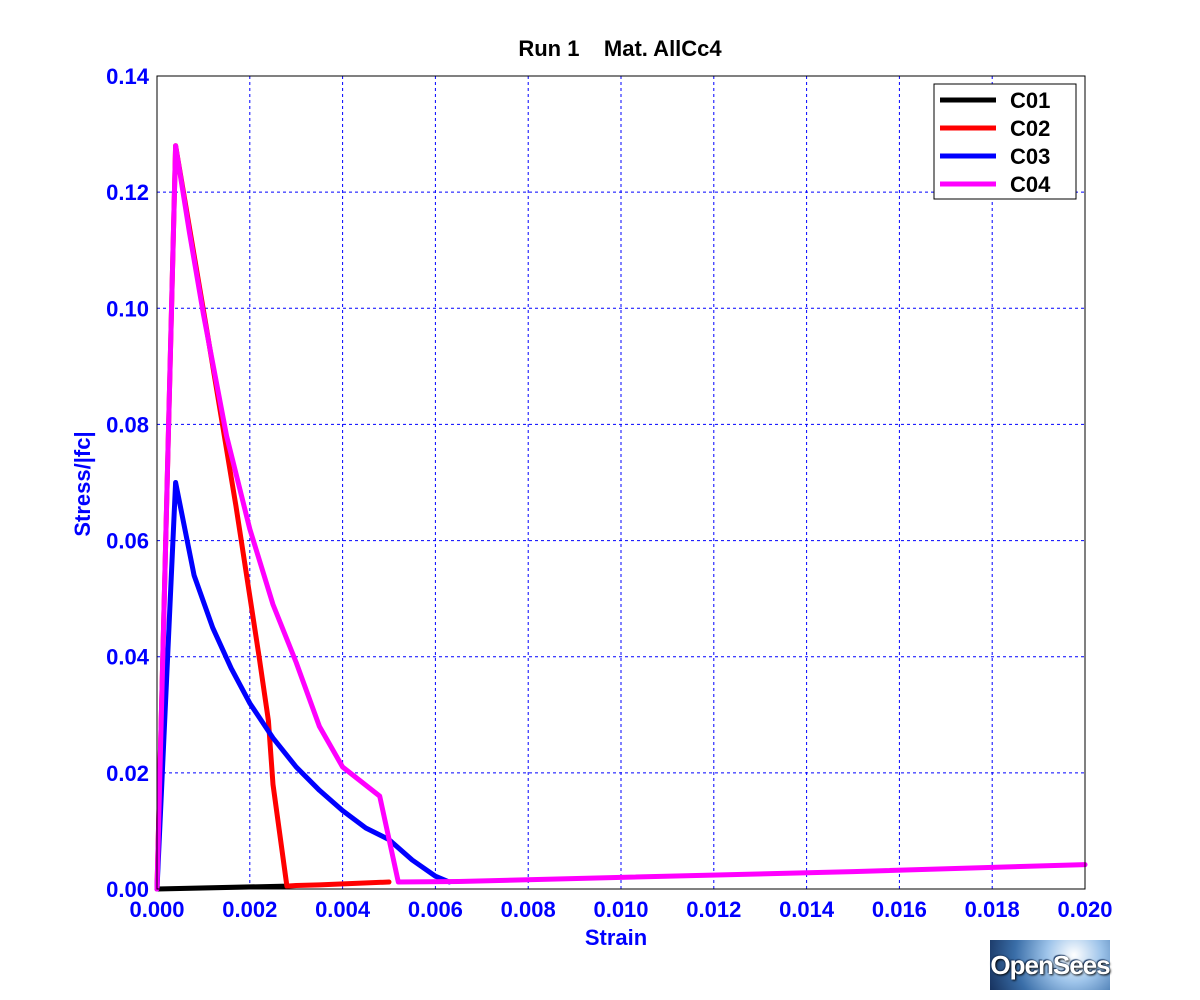 This screenshot has width=1200, height=1000. I want to click on logo-text: OpenSees, so click(1050, 964).